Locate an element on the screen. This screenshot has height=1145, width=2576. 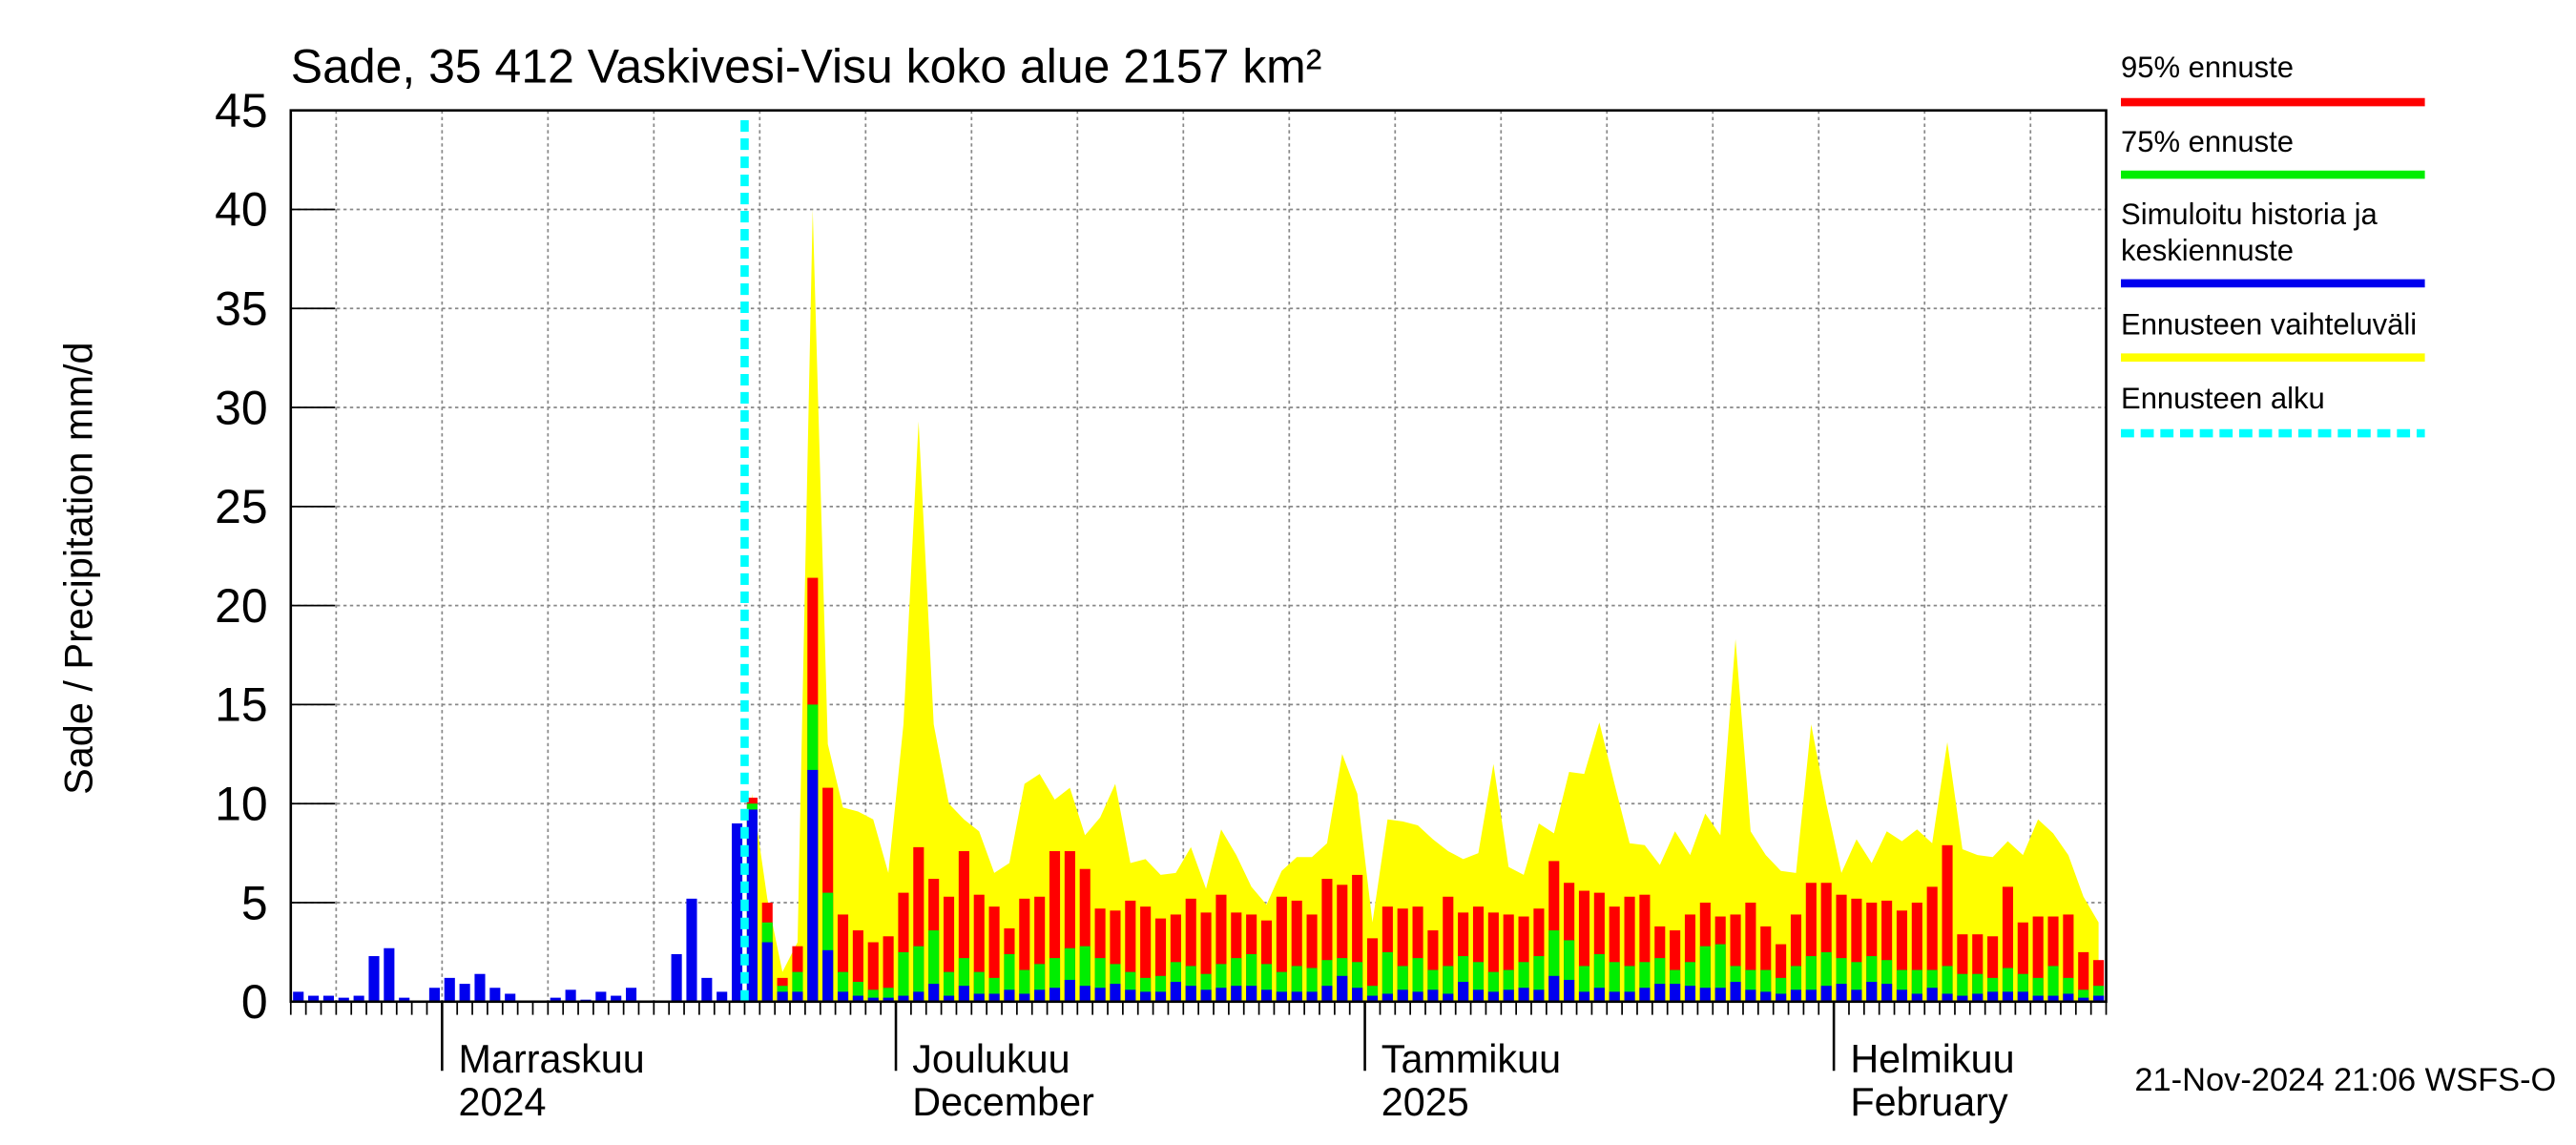
legend-label-box: 95% ennuste is located at coordinates (2207, 69).